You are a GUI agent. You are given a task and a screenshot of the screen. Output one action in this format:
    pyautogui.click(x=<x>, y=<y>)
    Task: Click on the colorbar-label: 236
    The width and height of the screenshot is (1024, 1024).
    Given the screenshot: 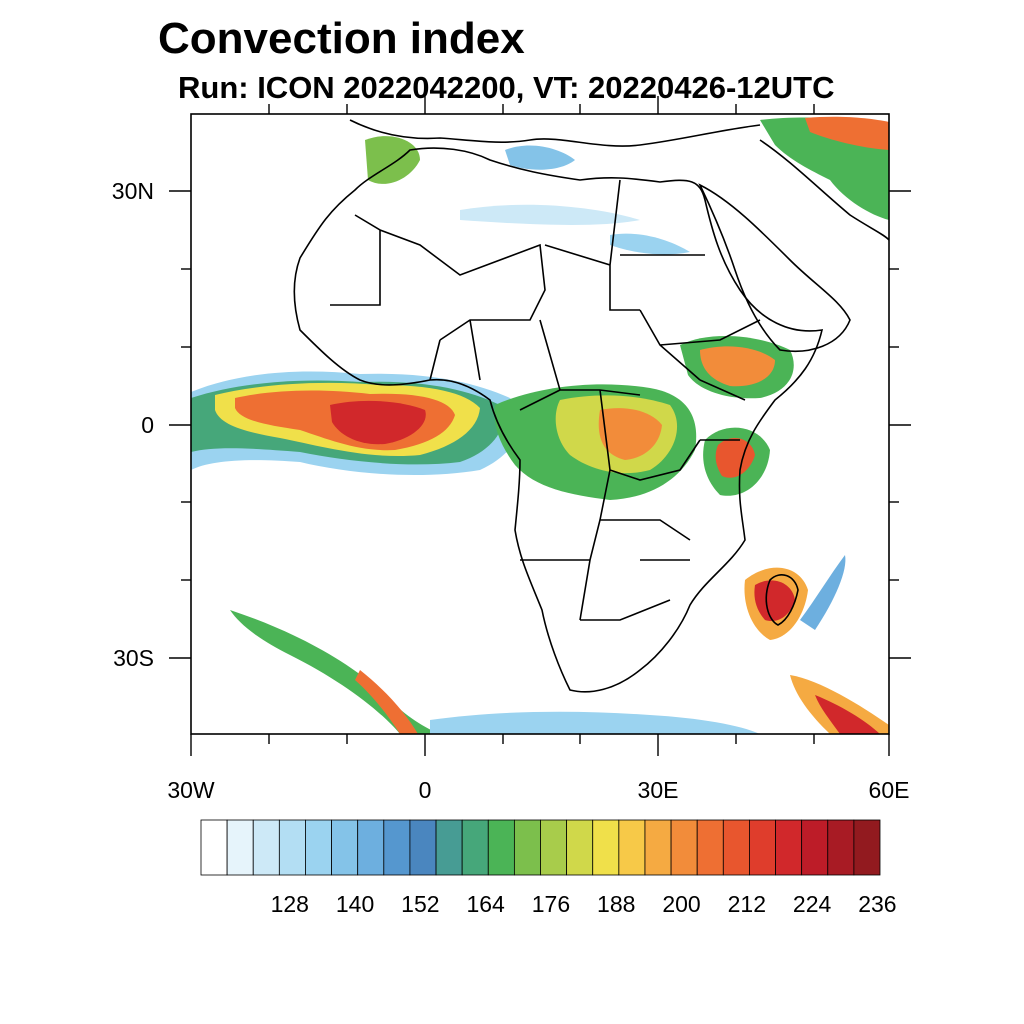 What is the action you would take?
    pyautogui.click(x=877, y=904)
    